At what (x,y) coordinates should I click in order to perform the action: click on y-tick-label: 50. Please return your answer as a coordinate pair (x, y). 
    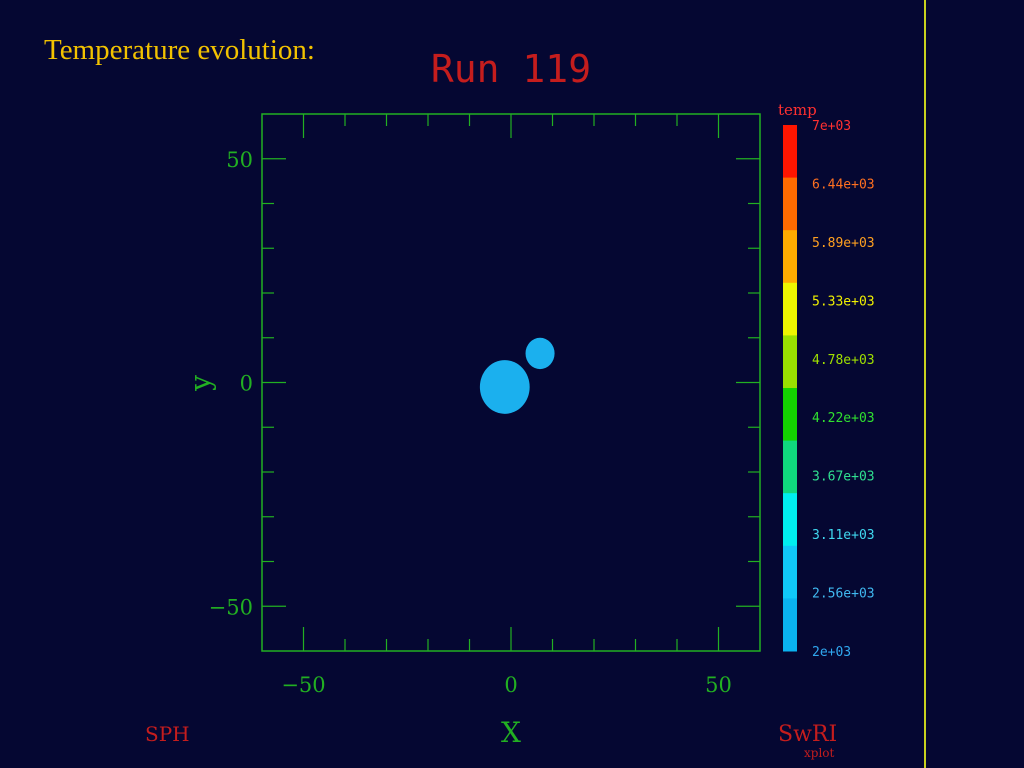
    Looking at the image, I should click on (239, 160).